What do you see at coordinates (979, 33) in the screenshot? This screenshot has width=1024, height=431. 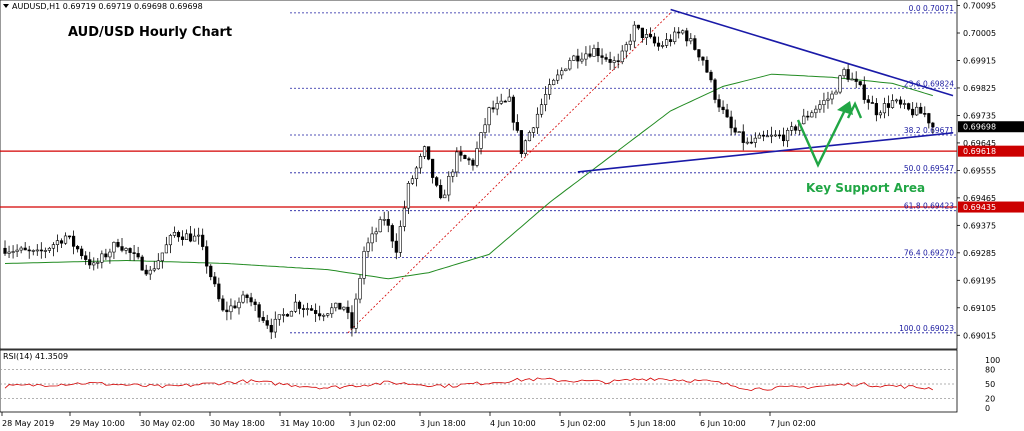 I see `y-tick-label: 0.70005` at bounding box center [979, 33].